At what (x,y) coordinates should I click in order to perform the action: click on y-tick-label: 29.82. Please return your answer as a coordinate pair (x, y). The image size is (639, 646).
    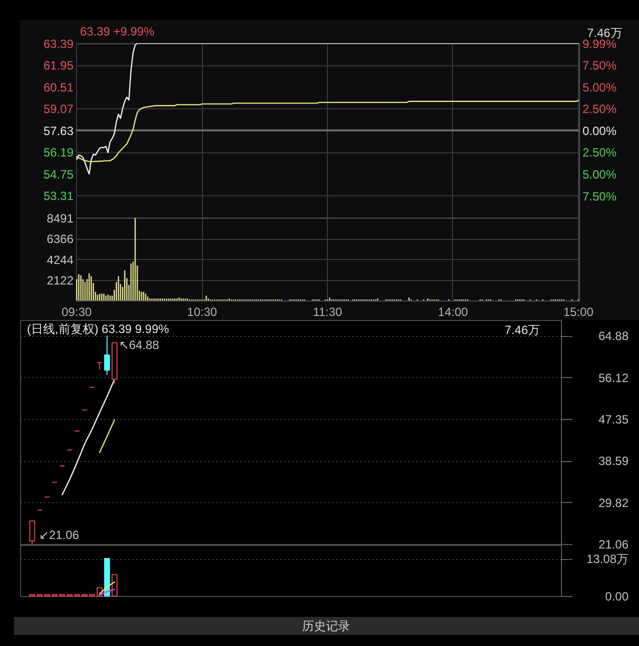
    Looking at the image, I should click on (613, 503).